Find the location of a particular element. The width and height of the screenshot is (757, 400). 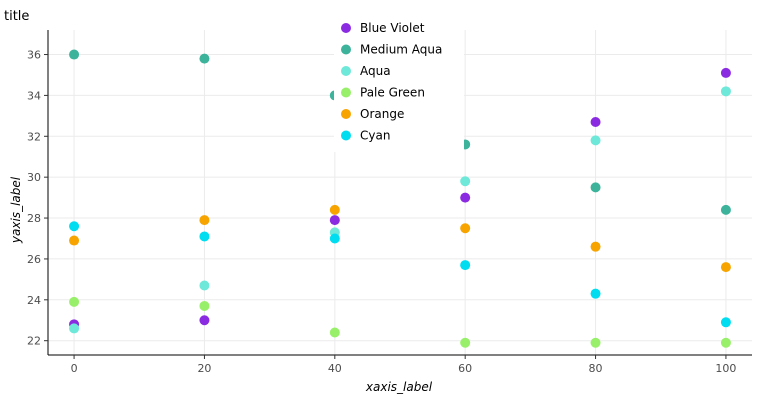

legend-label: Aqua is located at coordinates (375, 71).